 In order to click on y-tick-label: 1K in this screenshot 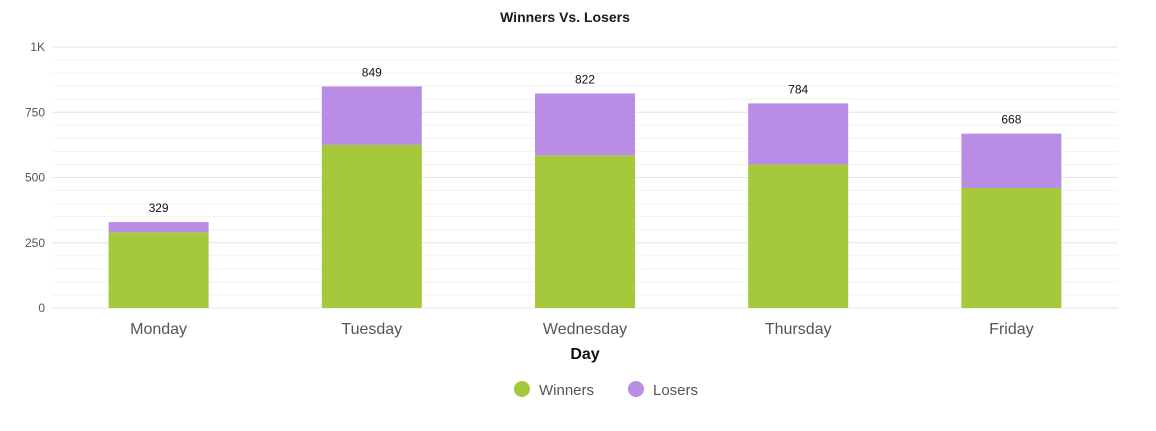, I will do `click(37, 47)`.